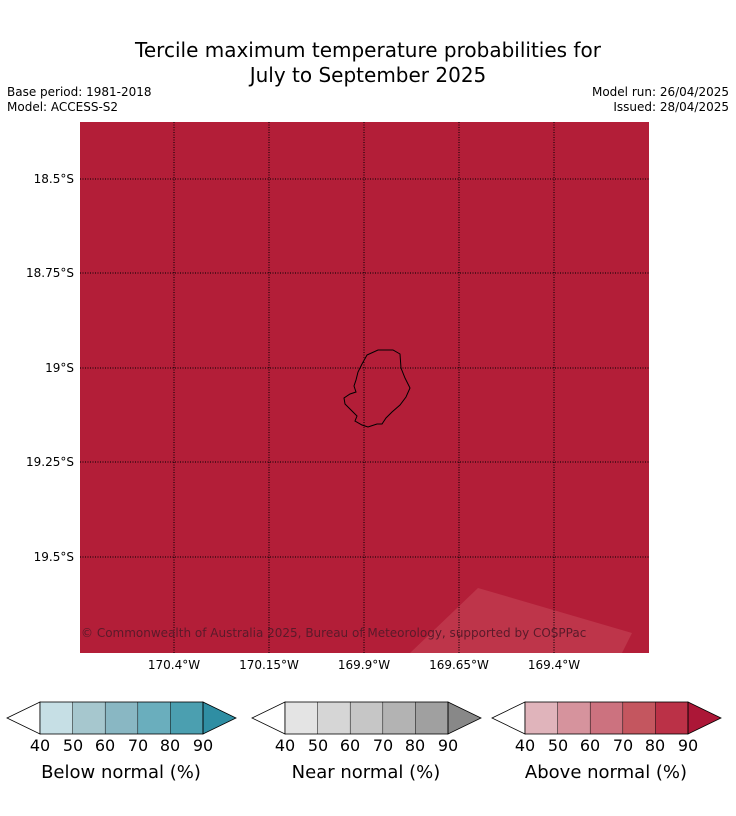 The image size is (736, 816). Describe the element at coordinates (174, 665) in the screenshot. I see `lon-label-170-4: 170.4°W` at that location.